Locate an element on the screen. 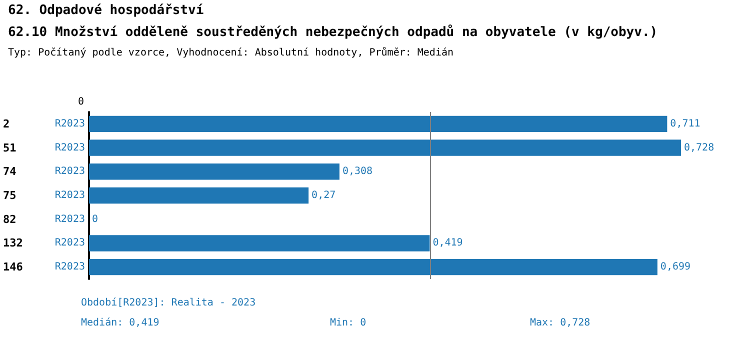  y-tick-label: 82 is located at coordinates (9, 219).